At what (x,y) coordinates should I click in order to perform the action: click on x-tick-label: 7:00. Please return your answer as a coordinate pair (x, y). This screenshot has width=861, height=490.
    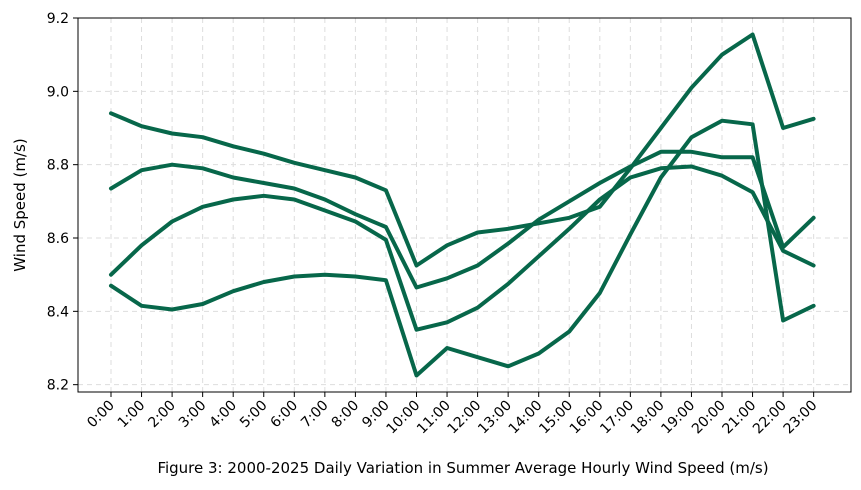
    Looking at the image, I should click on (315, 415).